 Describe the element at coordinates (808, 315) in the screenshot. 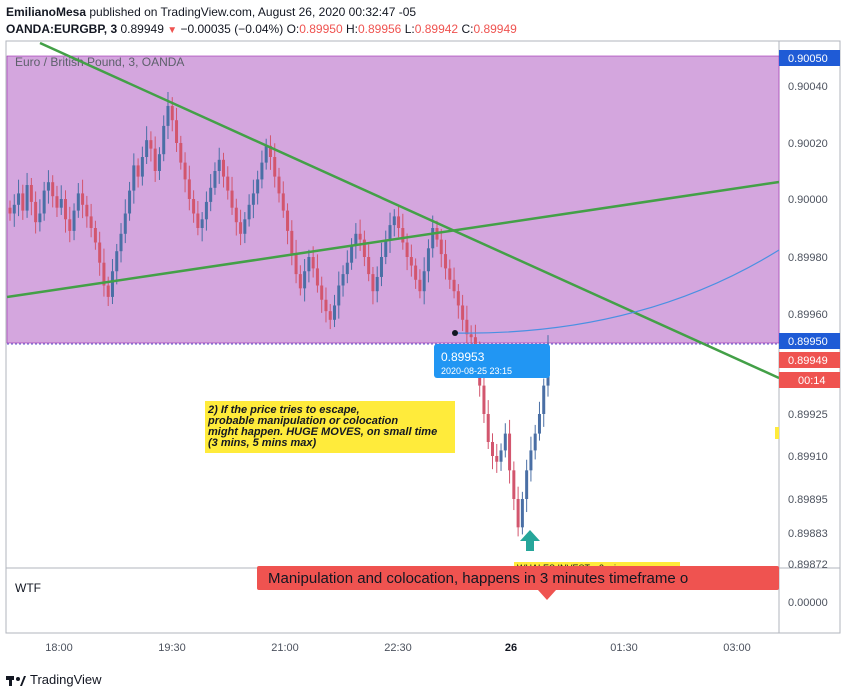

I see `y-tick-label: 0.89960` at that location.